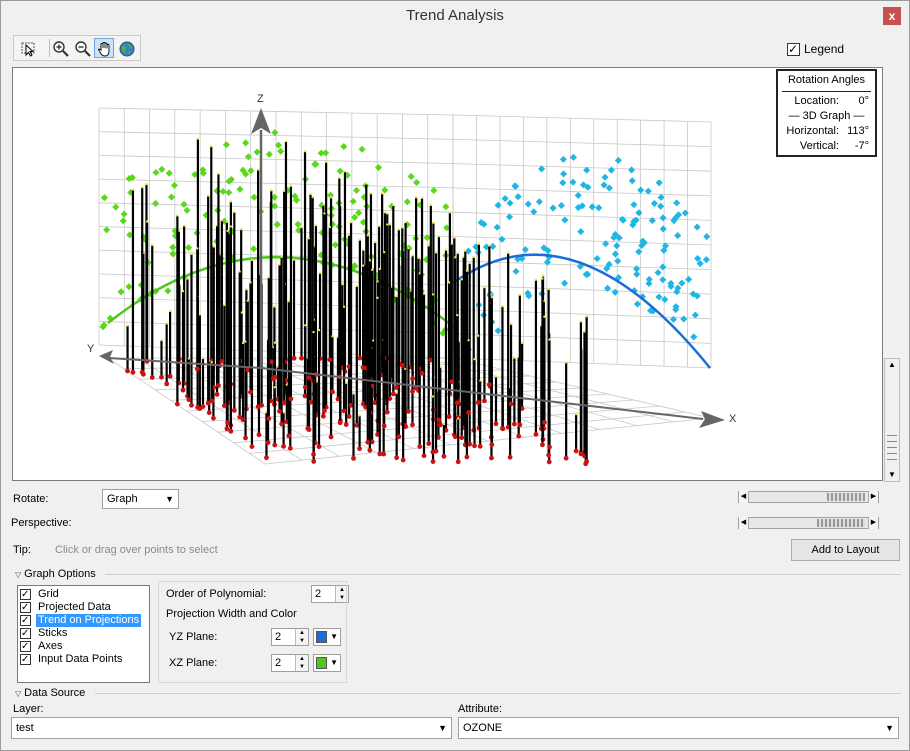 Image resolution: width=910 pixels, height=751 pixels. What do you see at coordinates (231, 728) in the screenshot?
I see `layer-select: test ▼` at bounding box center [231, 728].